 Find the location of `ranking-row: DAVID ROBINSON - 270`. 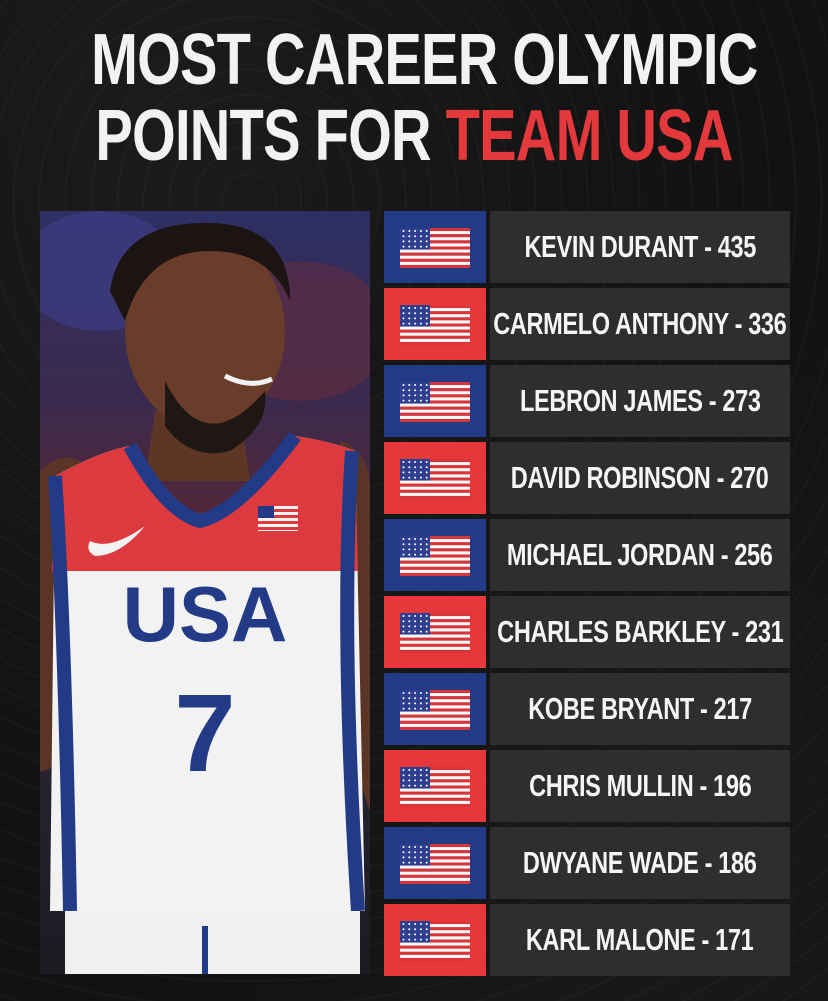

ranking-row: DAVID ROBINSON - 270 is located at coordinates (587, 478).